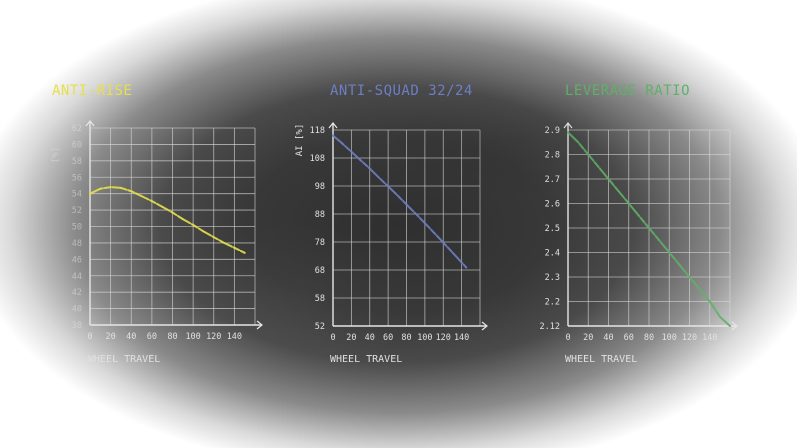 This screenshot has width=797, height=448. Describe the element at coordinates (77, 260) in the screenshot. I see `y-tick-label: 46` at that location.